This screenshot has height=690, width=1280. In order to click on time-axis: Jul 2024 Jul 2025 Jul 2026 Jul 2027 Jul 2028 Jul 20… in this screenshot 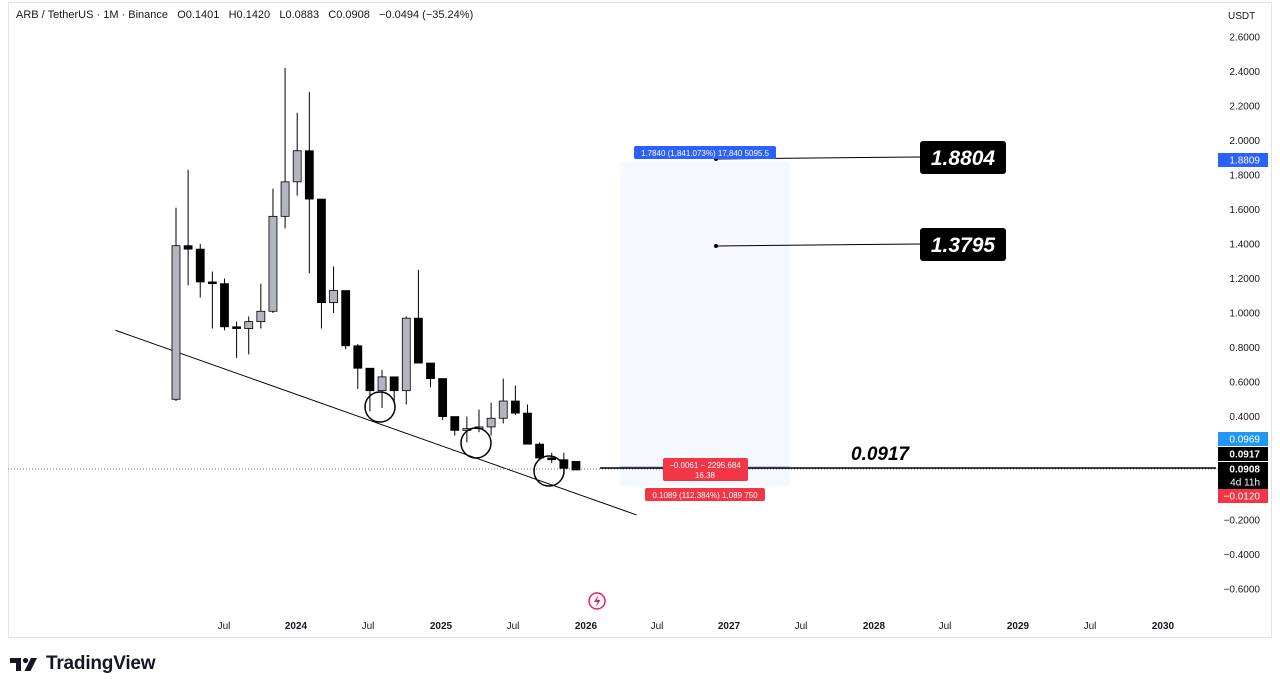, I will do `click(696, 626)`.